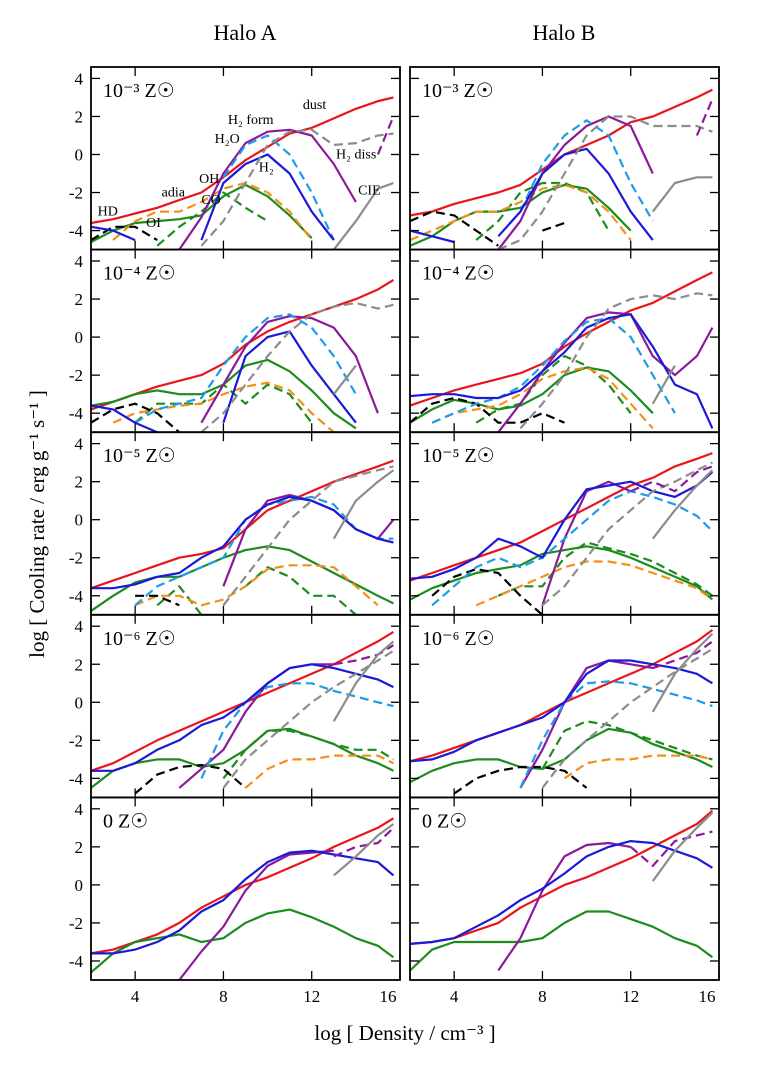 This screenshot has height=1068, width=763. I want to click on series-label: adia, so click(174, 192).